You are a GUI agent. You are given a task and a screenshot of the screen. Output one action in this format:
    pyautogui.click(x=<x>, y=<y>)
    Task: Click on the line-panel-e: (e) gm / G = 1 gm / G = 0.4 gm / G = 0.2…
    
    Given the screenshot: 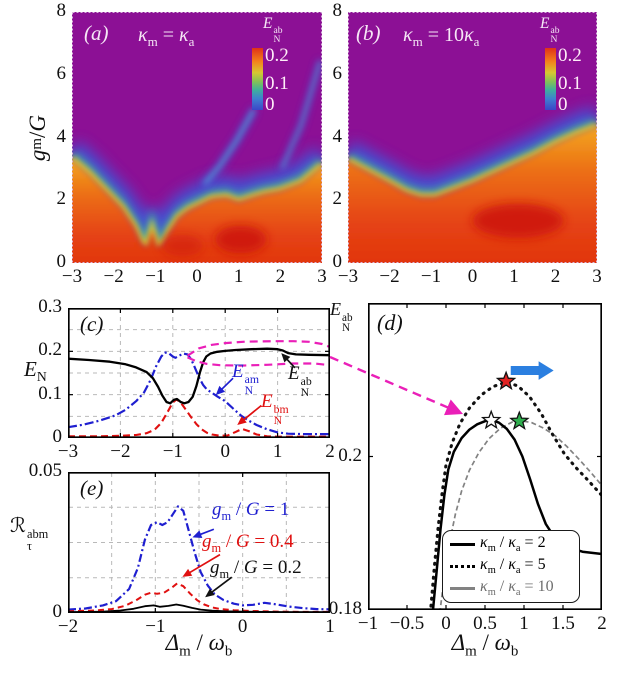 What is the action you would take?
    pyautogui.click(x=182, y=549)
    